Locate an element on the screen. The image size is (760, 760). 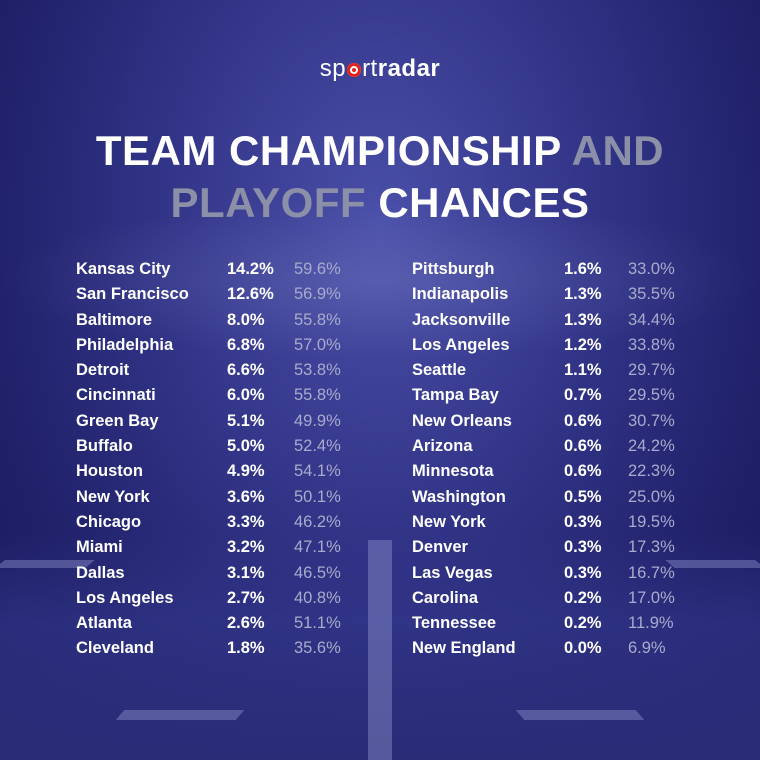
playoff-chance: 29.7% is located at coordinates (651, 370).